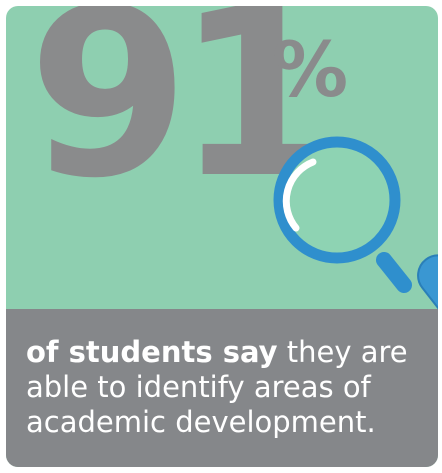 Image resolution: width=442 pixels, height=473 pixels. Describe the element at coordinates (152, 352) in the screenshot. I see `caption-lead: of students say` at that location.